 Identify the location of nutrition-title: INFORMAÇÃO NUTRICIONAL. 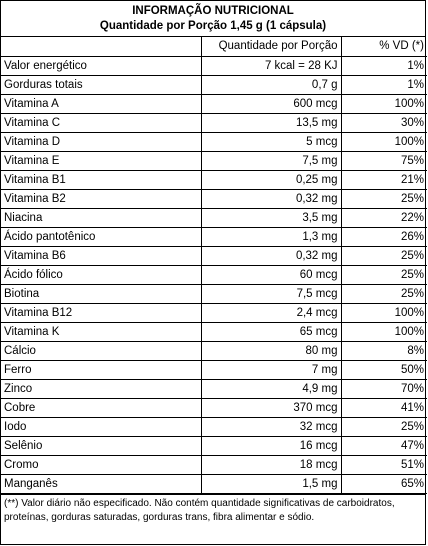
(213, 11).